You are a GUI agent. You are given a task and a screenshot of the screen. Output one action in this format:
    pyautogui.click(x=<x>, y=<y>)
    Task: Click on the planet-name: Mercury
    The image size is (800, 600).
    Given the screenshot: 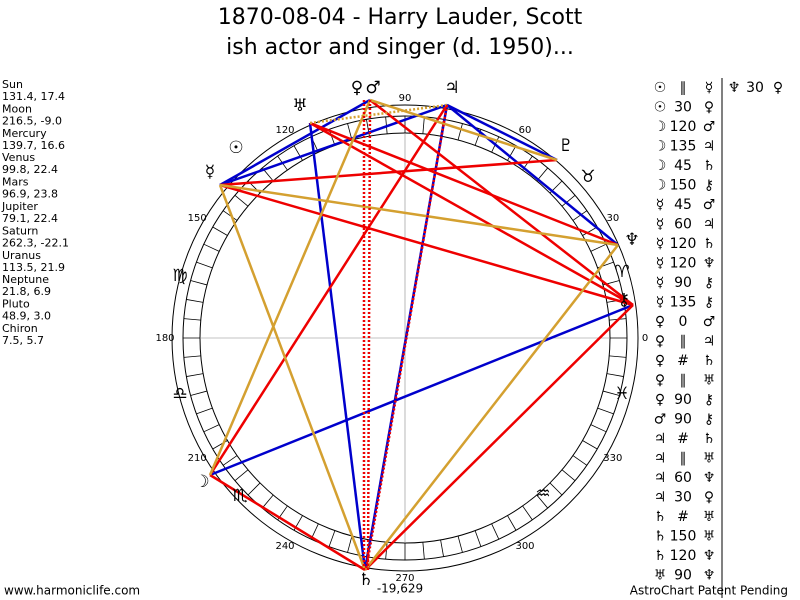 What is the action you would take?
    pyautogui.click(x=24, y=133)
    